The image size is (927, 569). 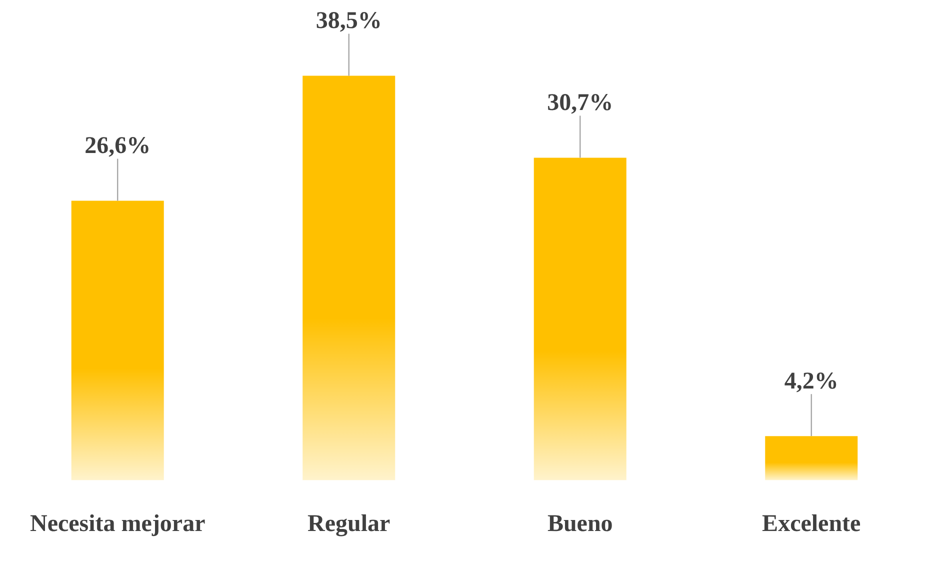 What do you see at coordinates (811, 381) in the screenshot?
I see `data-label: 4,2%` at bounding box center [811, 381].